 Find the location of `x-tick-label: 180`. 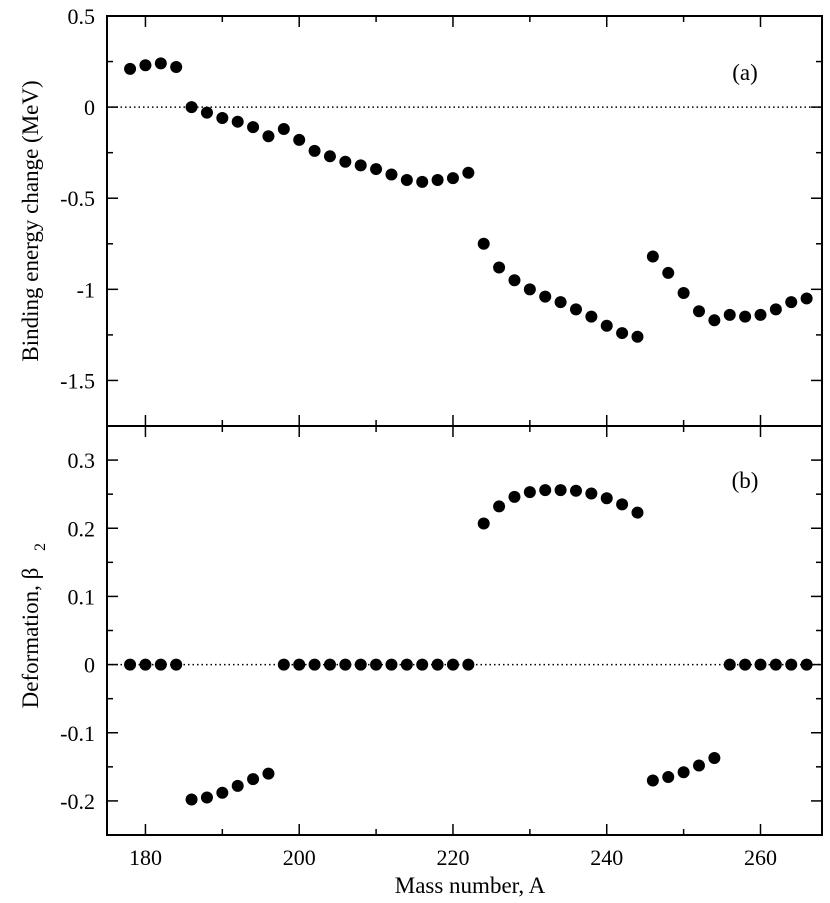

x-tick-label: 180 is located at coordinates (145, 857).